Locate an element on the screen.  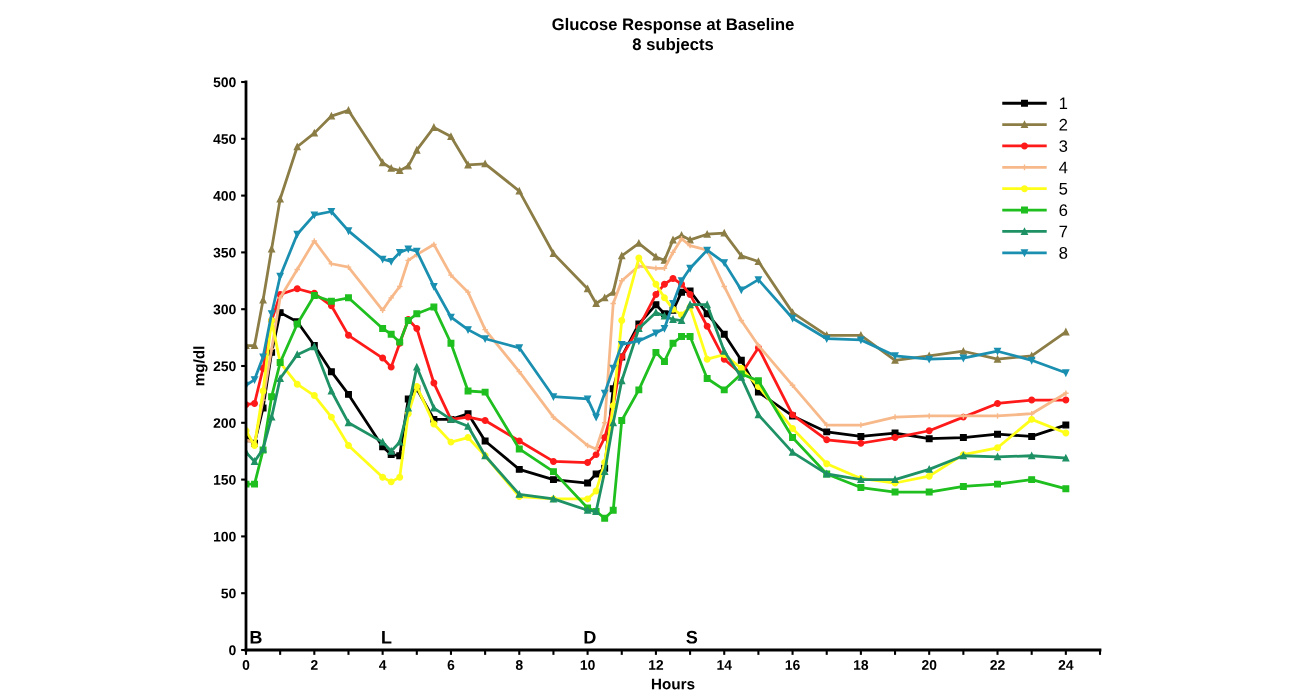
x-tick-label: 22 is located at coordinates (997, 665).